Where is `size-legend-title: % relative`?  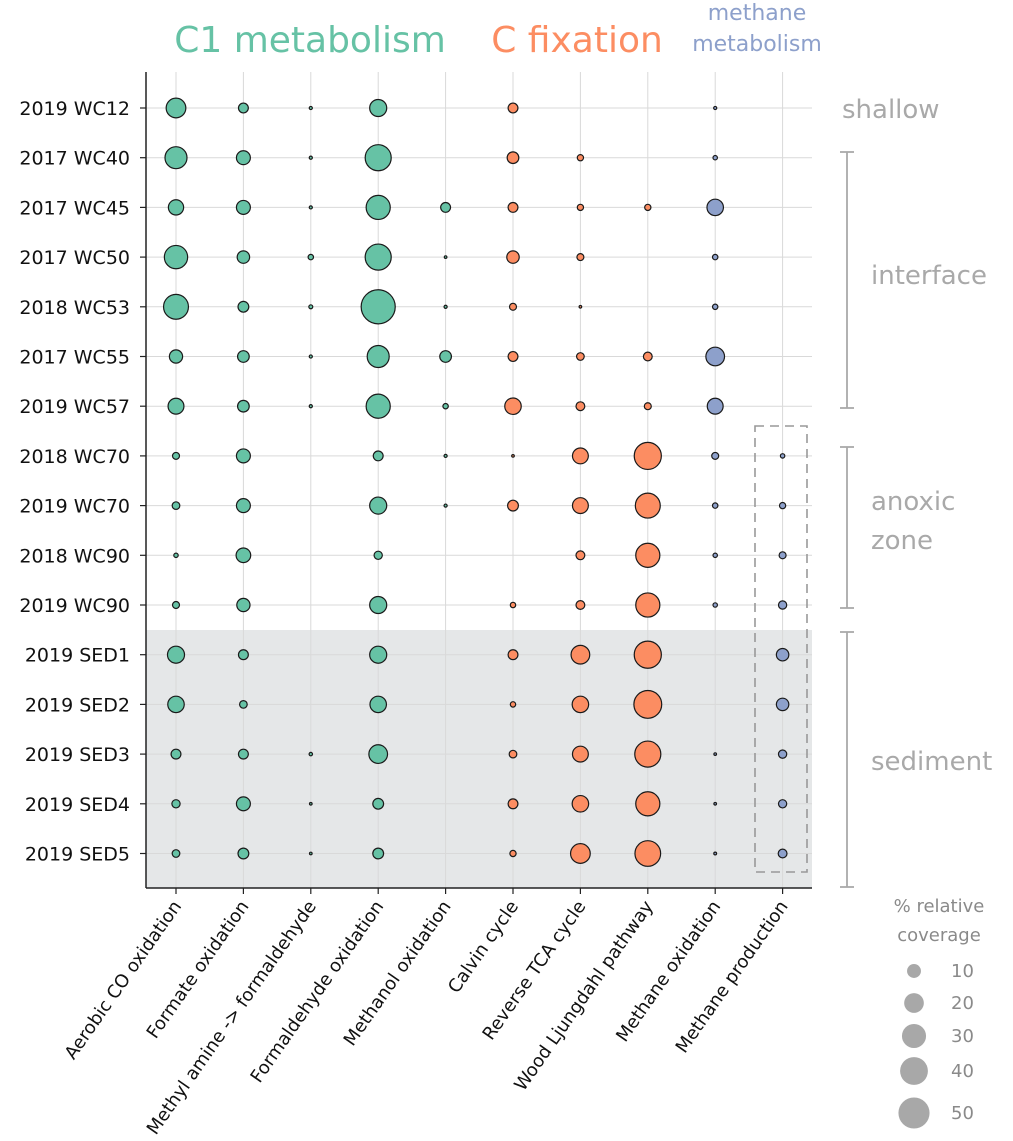
size-legend-title: % relative is located at coordinates (939, 906).